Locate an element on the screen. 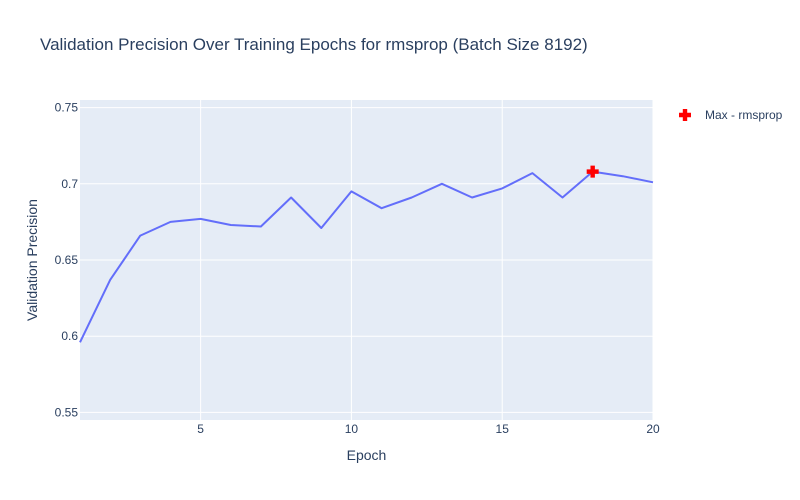 This screenshot has width=800, height=500. legend-cross-marker is located at coordinates (685, 115).